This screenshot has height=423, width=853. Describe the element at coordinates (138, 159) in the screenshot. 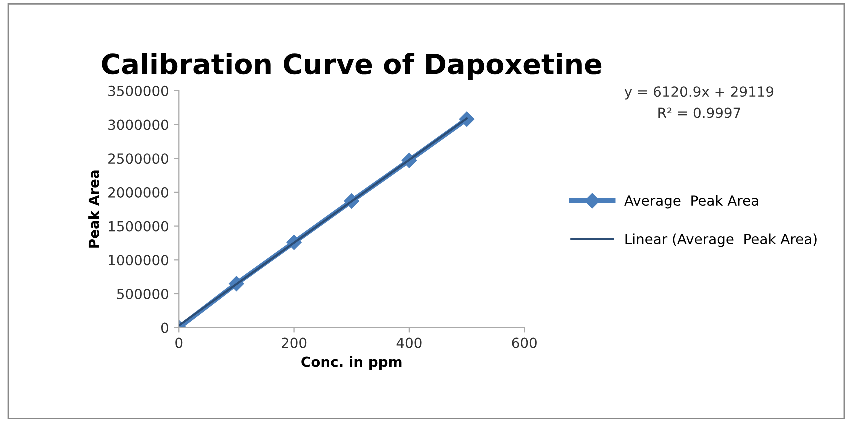

I see `y-tick-label: 2500000` at that location.